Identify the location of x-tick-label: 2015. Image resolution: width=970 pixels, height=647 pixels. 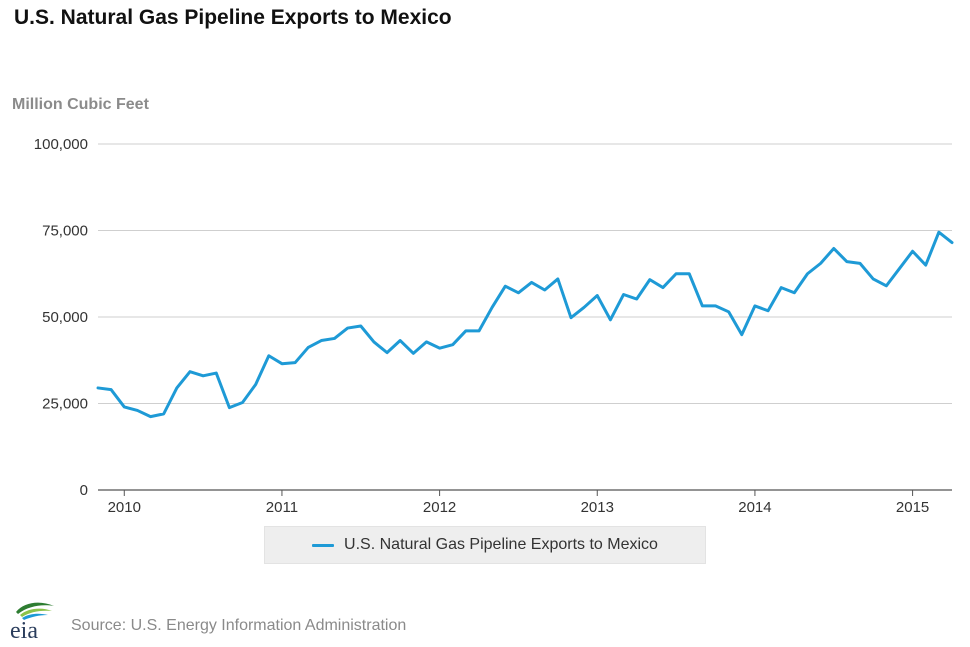
(912, 507).